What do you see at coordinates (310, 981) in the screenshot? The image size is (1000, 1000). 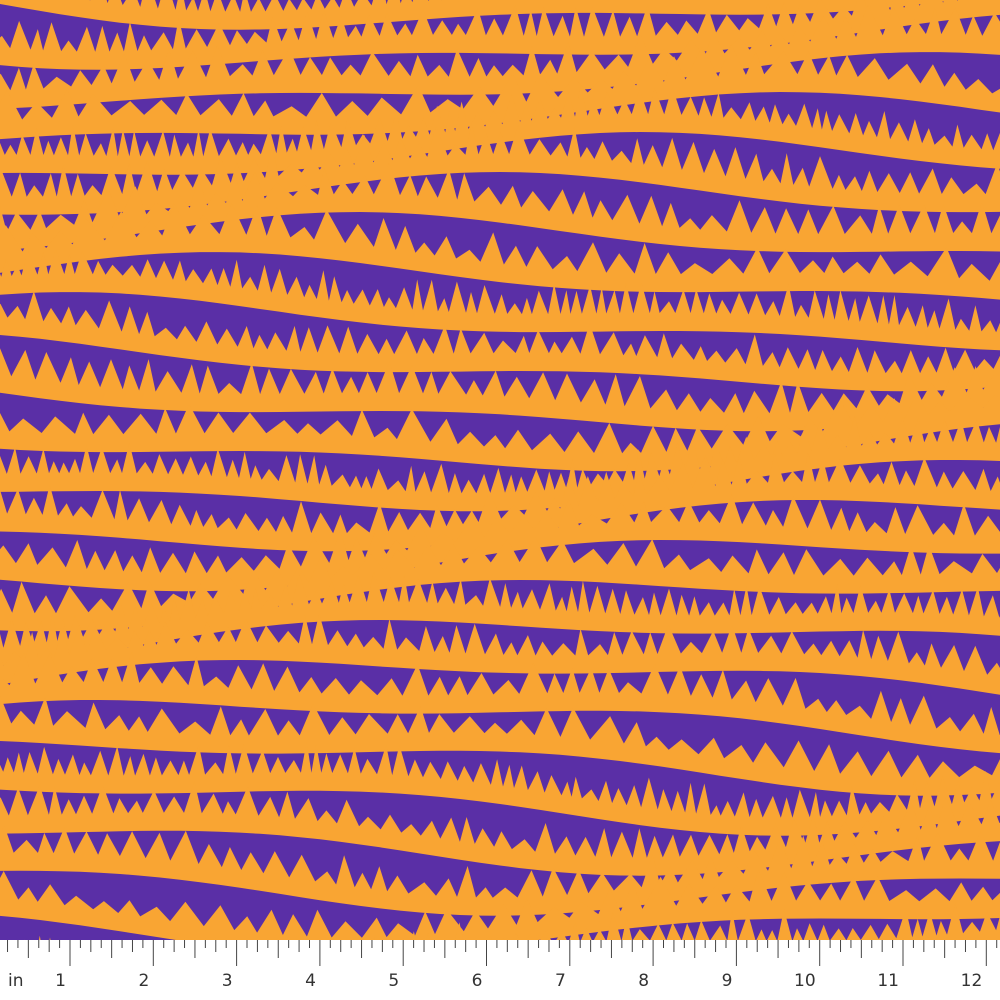 I see `ruler-label: 4` at bounding box center [310, 981].